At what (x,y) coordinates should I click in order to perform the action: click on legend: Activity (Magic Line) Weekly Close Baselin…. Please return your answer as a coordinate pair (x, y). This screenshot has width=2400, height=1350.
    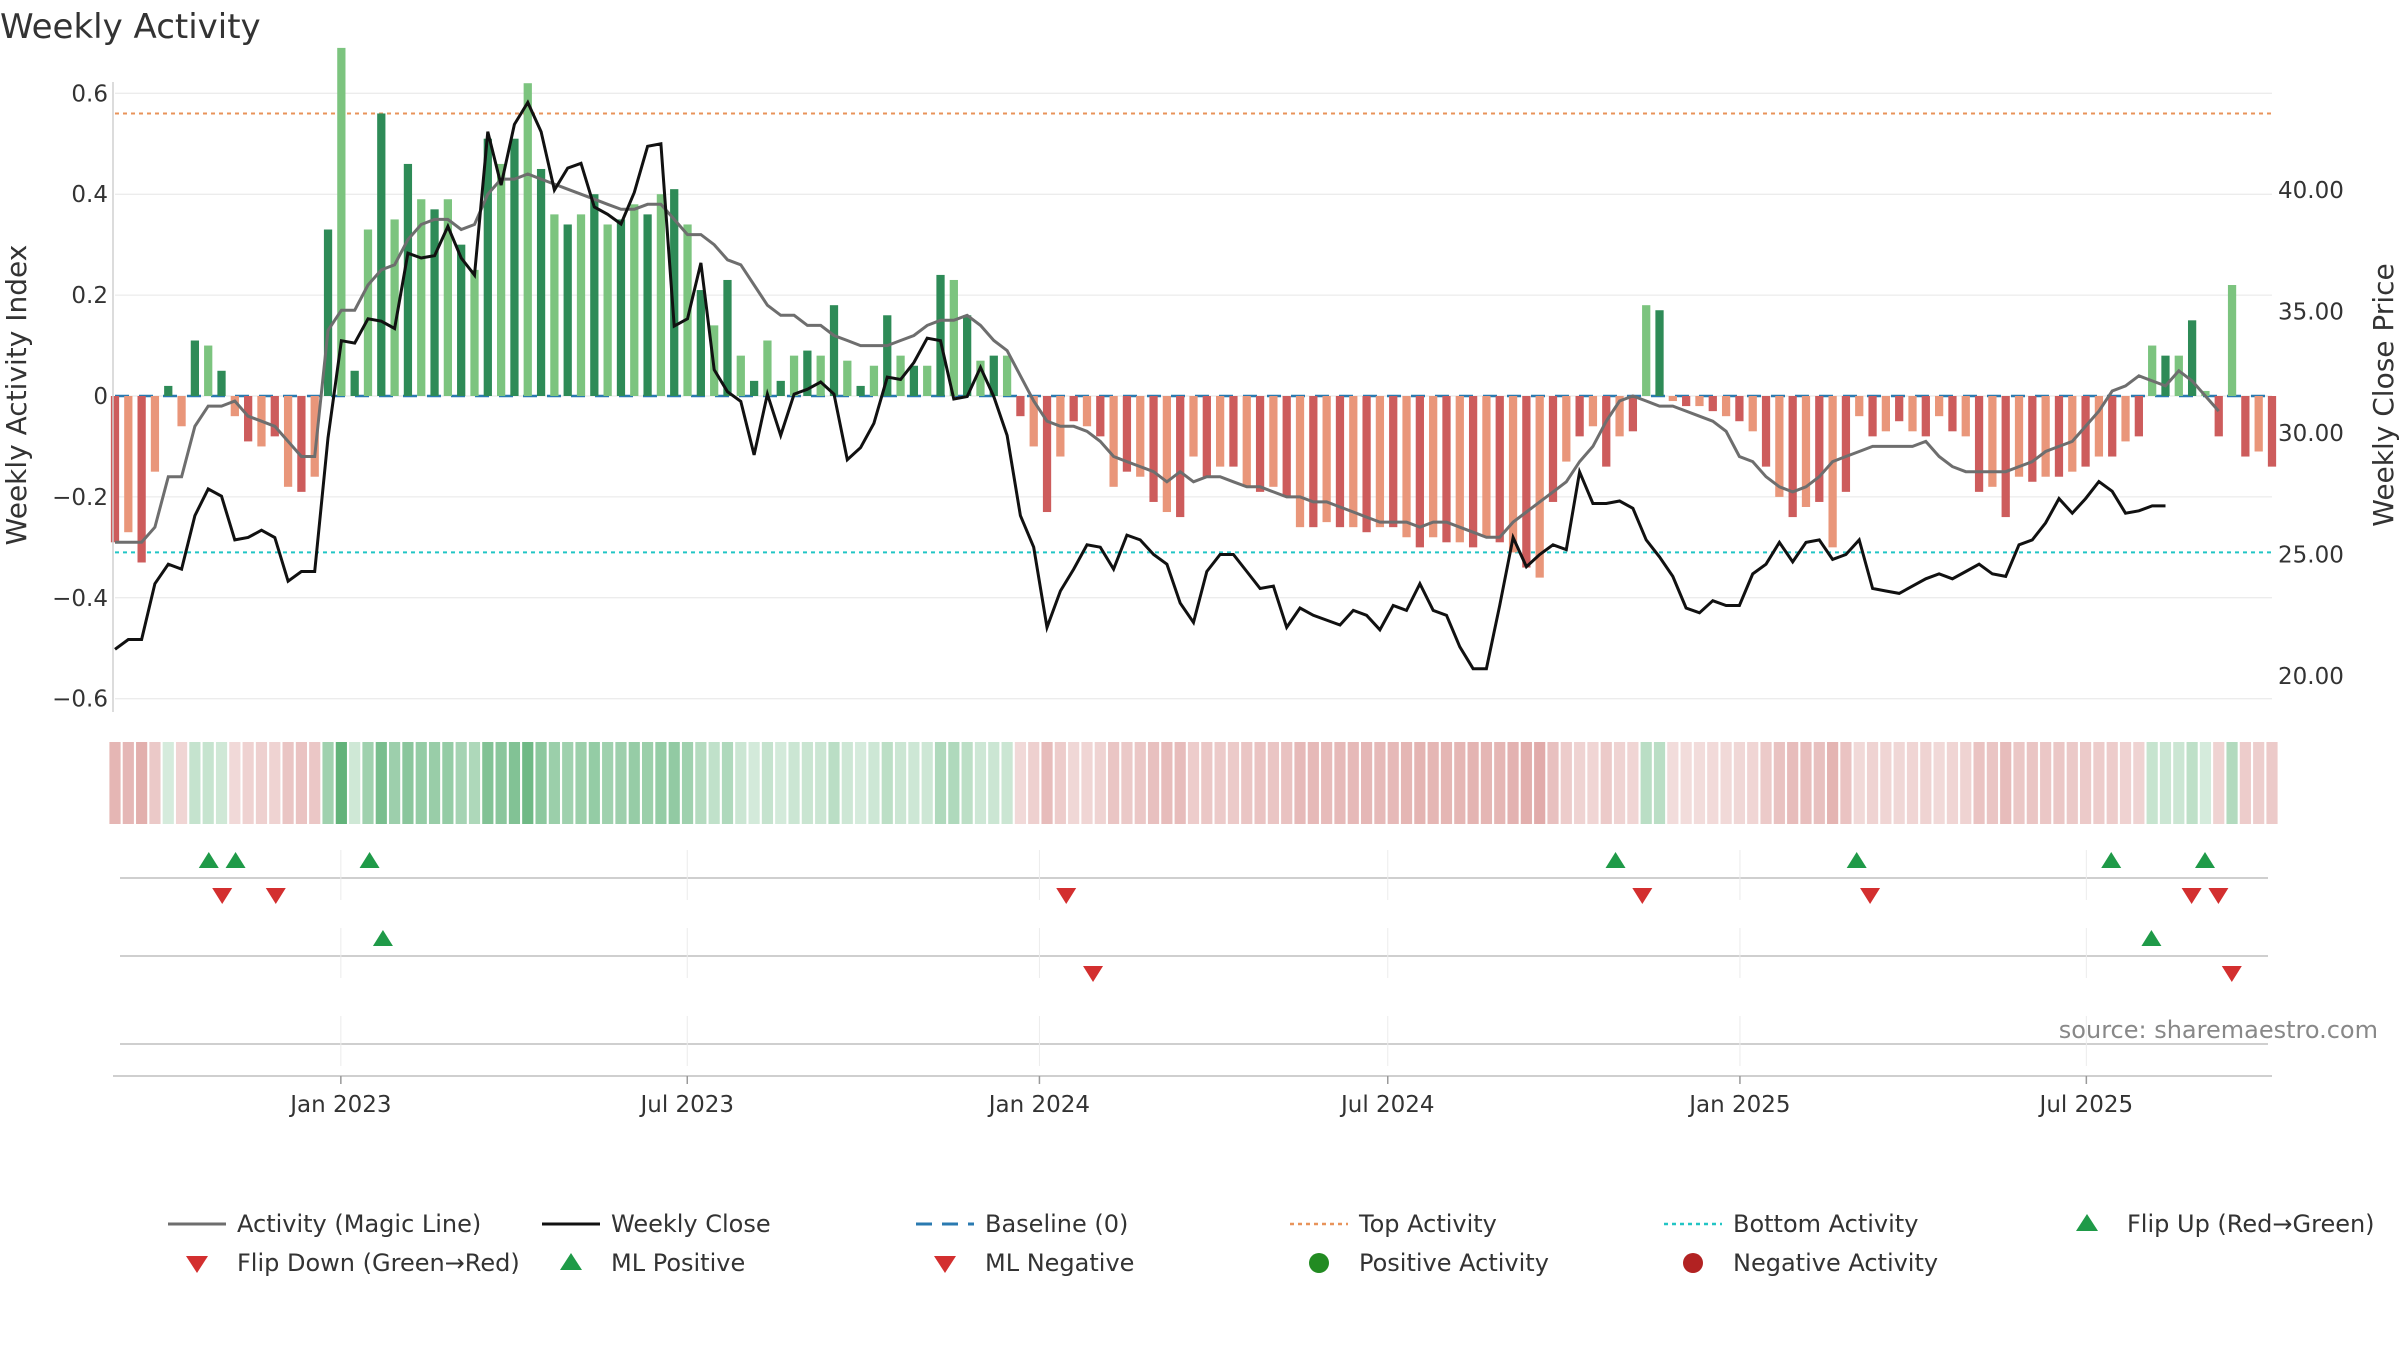
    Looking at the image, I should click on (1271, 1243).